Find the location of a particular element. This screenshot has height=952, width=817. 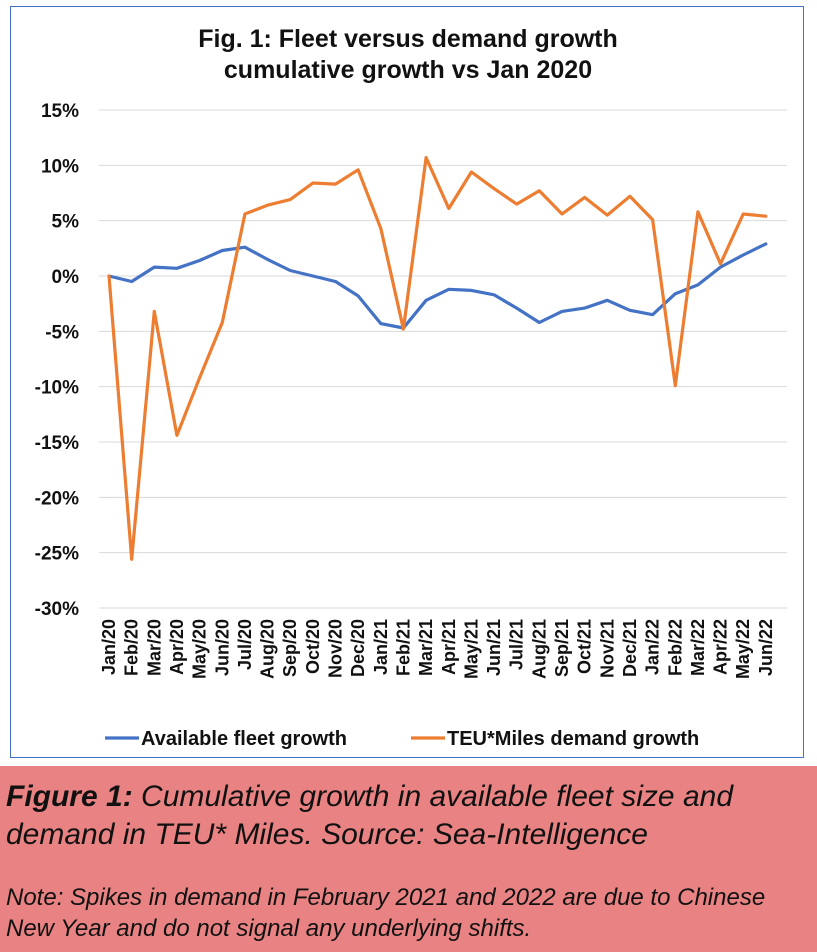

x-tick-label: Sep/21 is located at coordinates (562, 648).